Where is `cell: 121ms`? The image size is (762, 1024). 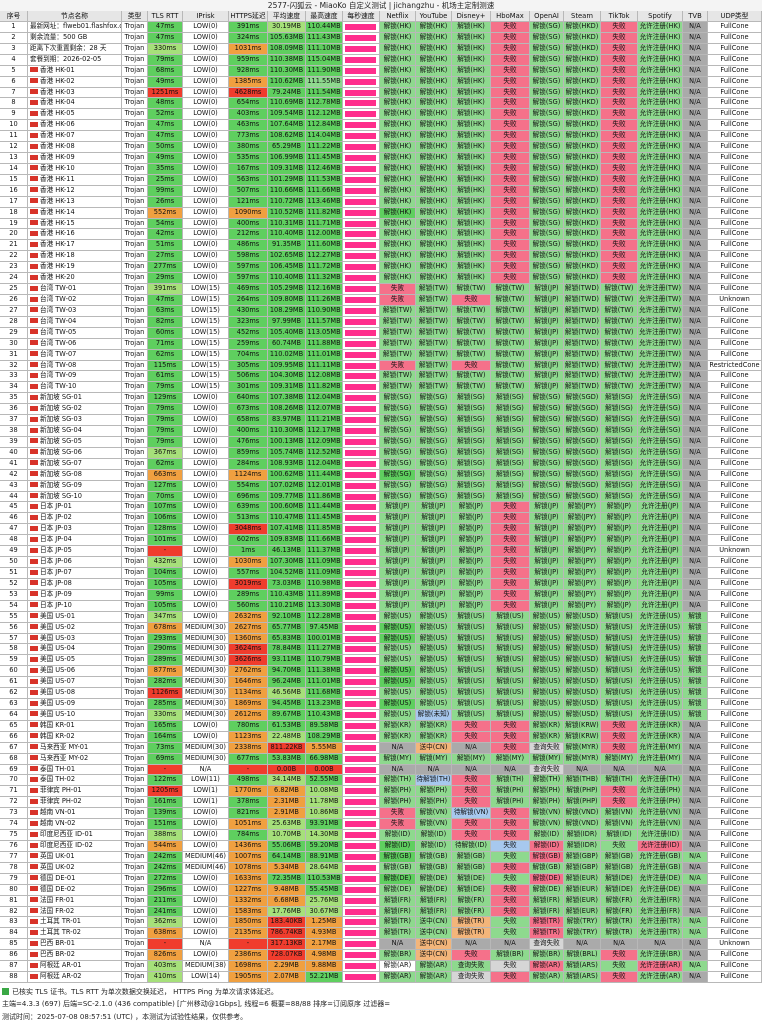 cell: 121ms is located at coordinates (248, 202).